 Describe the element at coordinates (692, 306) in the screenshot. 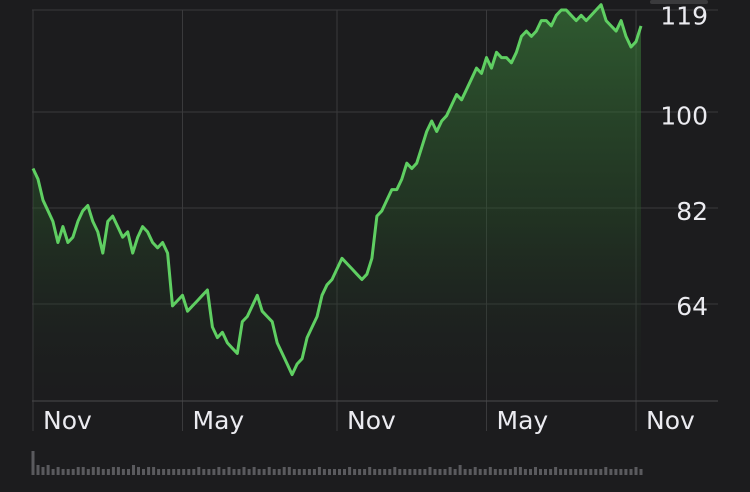

I see `y-tick-label: 64` at that location.